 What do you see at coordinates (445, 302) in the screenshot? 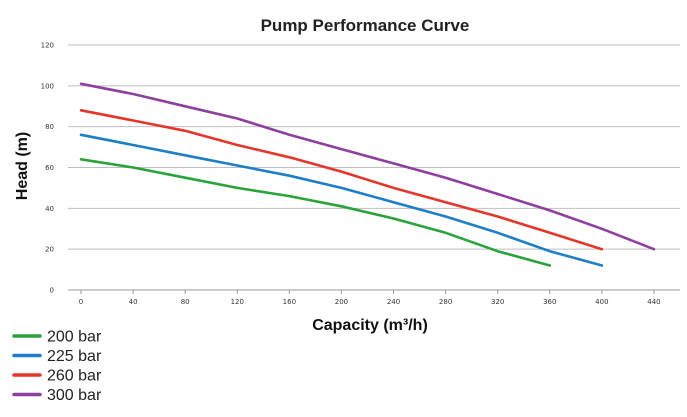
I see `x-tick-label-7: 280` at bounding box center [445, 302].